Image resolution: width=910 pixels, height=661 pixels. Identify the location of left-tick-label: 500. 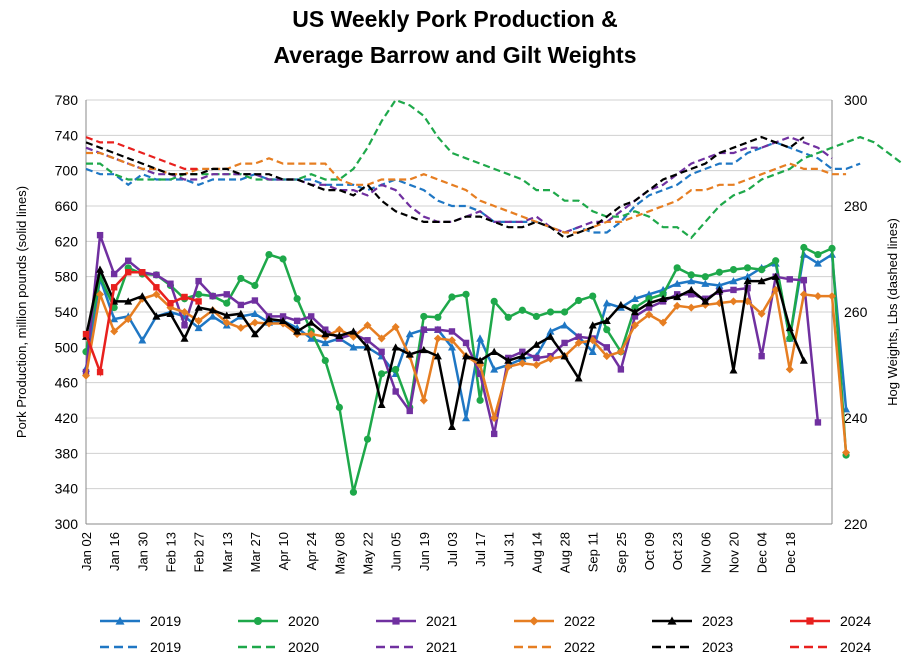
(67, 347).